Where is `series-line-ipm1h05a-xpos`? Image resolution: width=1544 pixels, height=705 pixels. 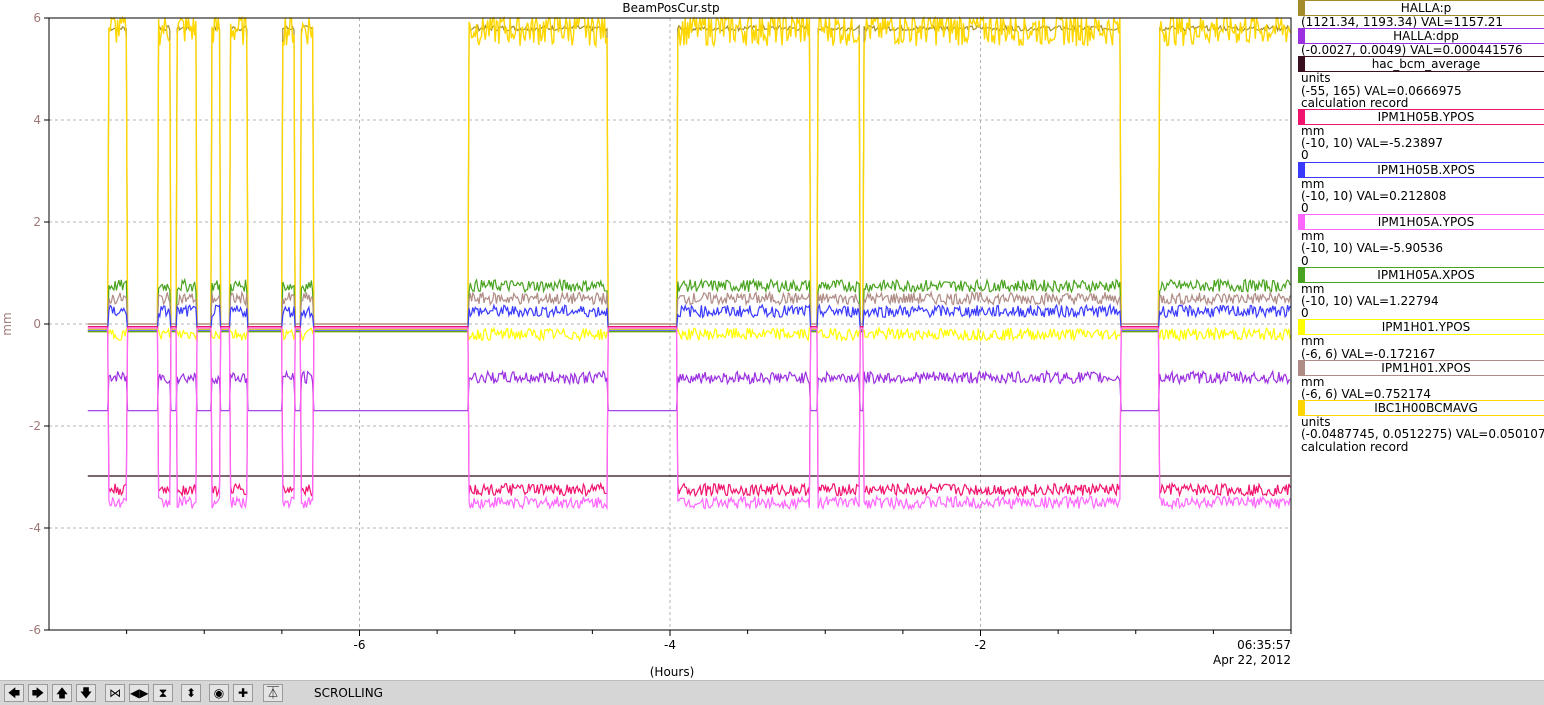
series-line-ipm1h05a-xpos is located at coordinates (689, 305).